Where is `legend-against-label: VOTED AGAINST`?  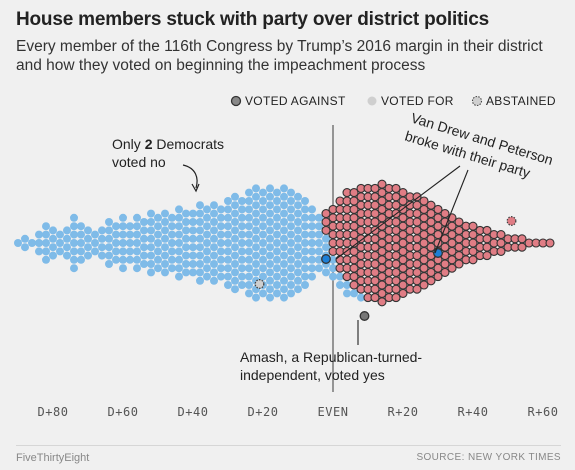 legend-against-label: VOTED AGAINST is located at coordinates (295, 101).